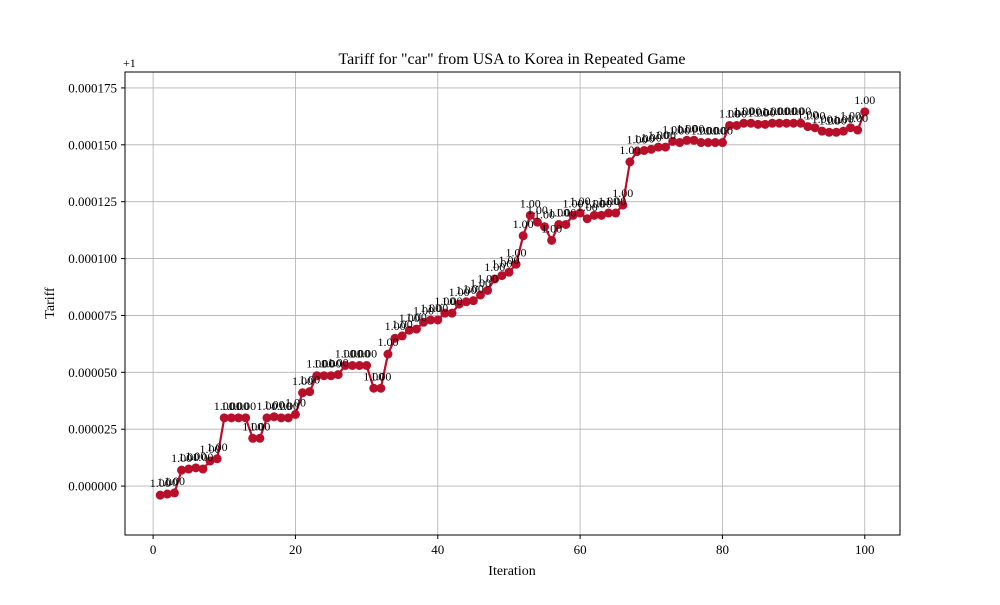  What do you see at coordinates (92, 486) in the screenshot?
I see `y-tick-label: 0.000000` at bounding box center [92, 486].